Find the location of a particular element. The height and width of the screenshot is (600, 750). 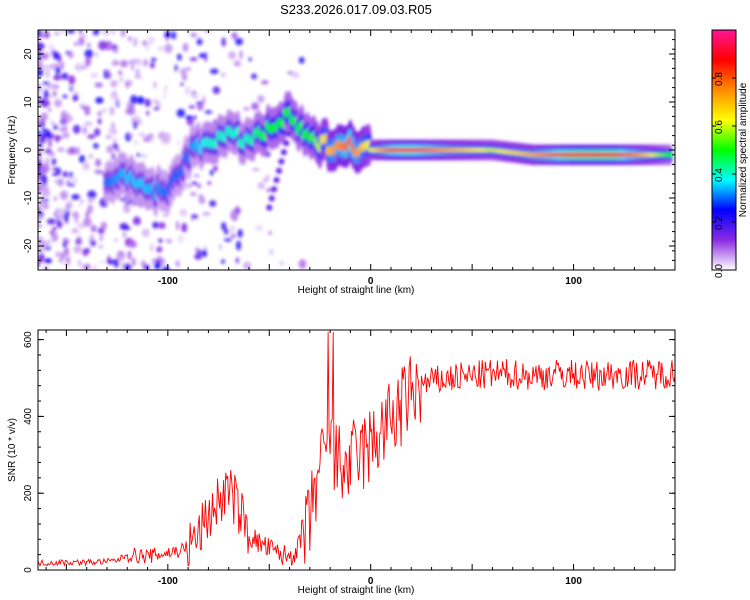

x-tick-label: -100 is located at coordinates (168, 581).